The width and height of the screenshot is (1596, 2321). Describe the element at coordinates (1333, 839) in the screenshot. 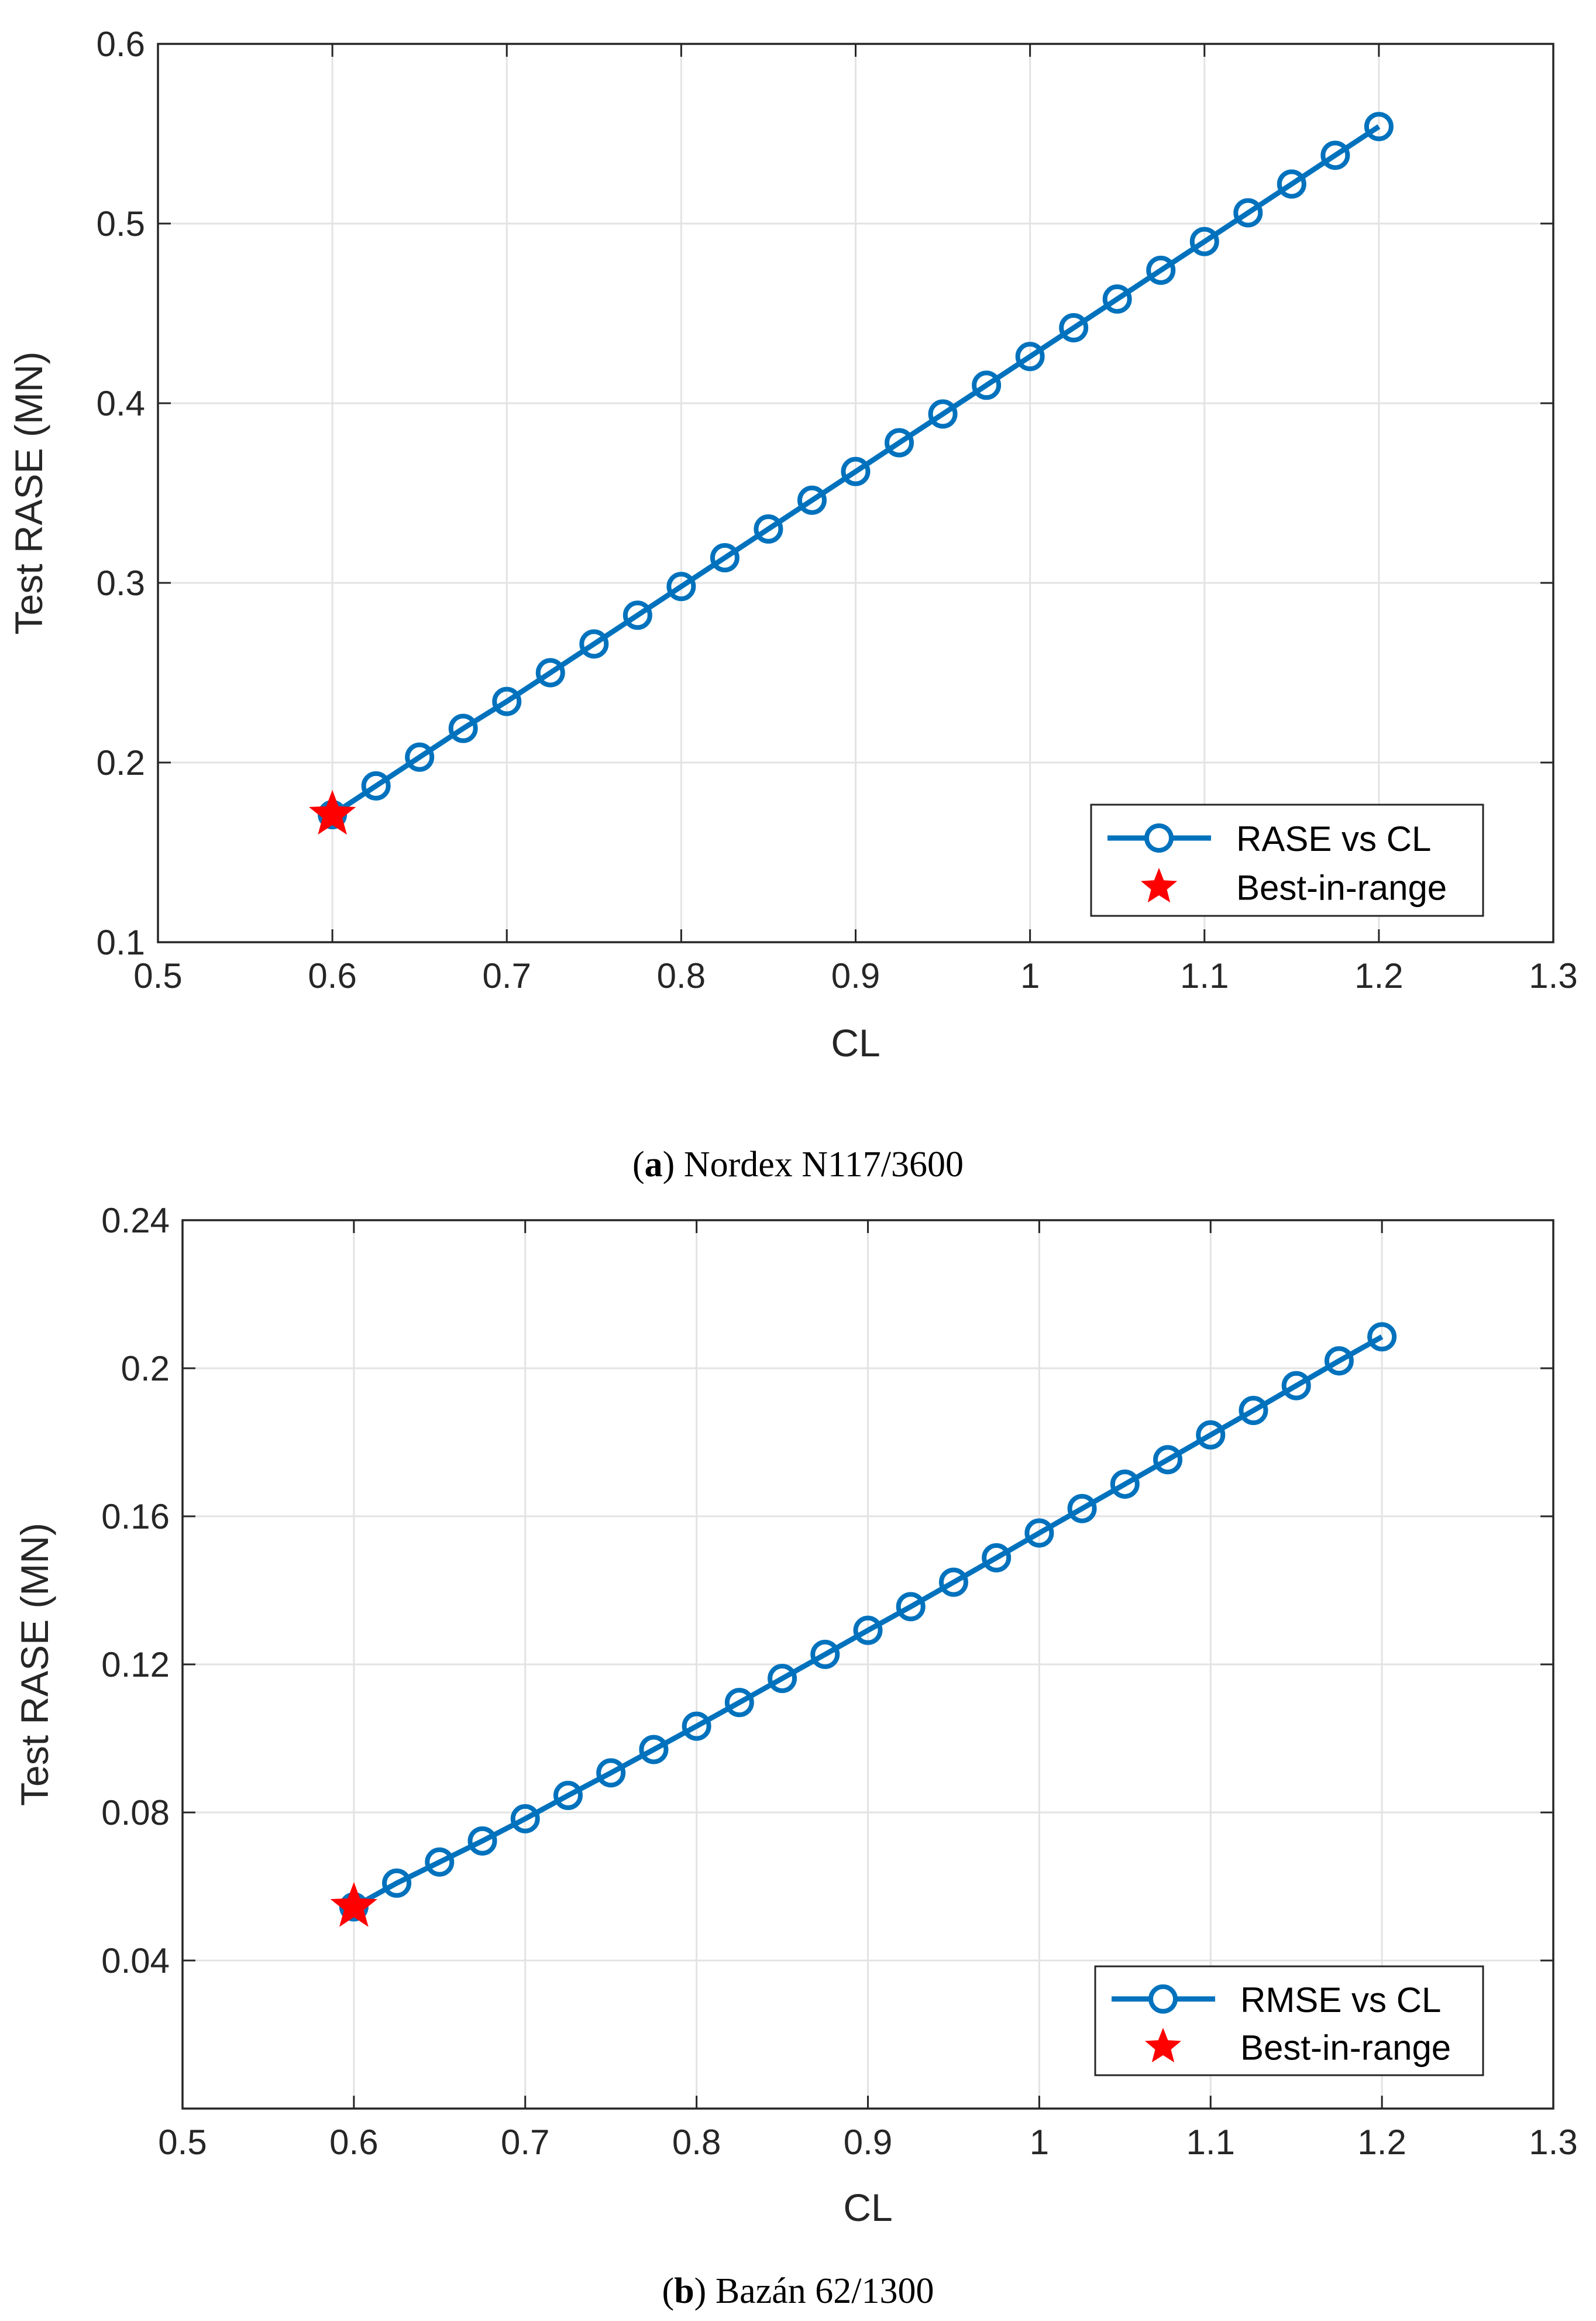

I see `legend-label-series: RASE vs CL` at that location.